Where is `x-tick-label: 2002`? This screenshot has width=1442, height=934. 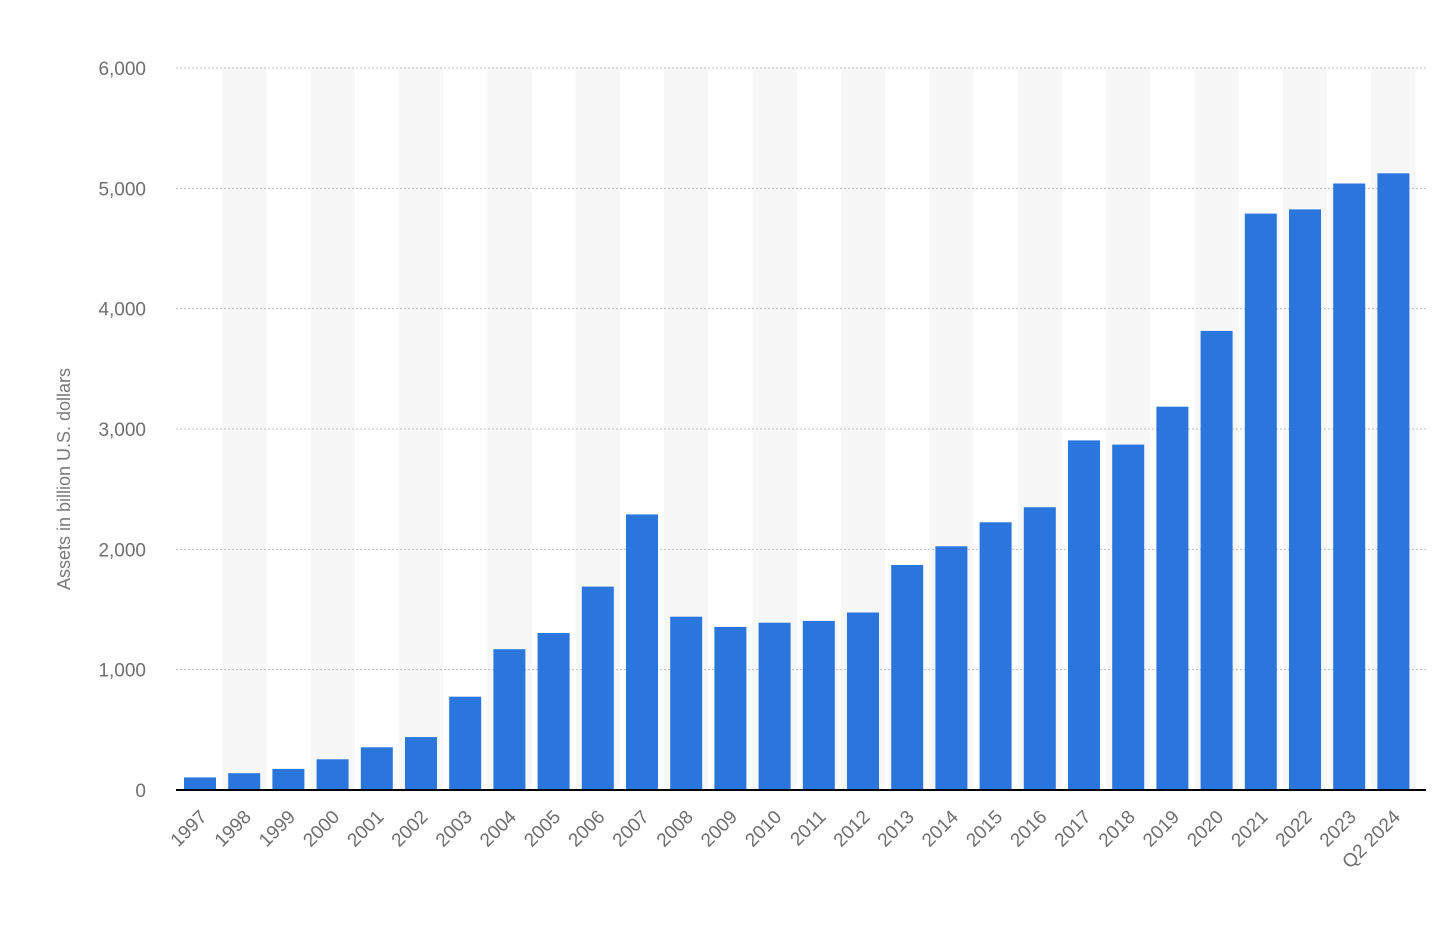
x-tick-label: 2002 is located at coordinates (410, 829).